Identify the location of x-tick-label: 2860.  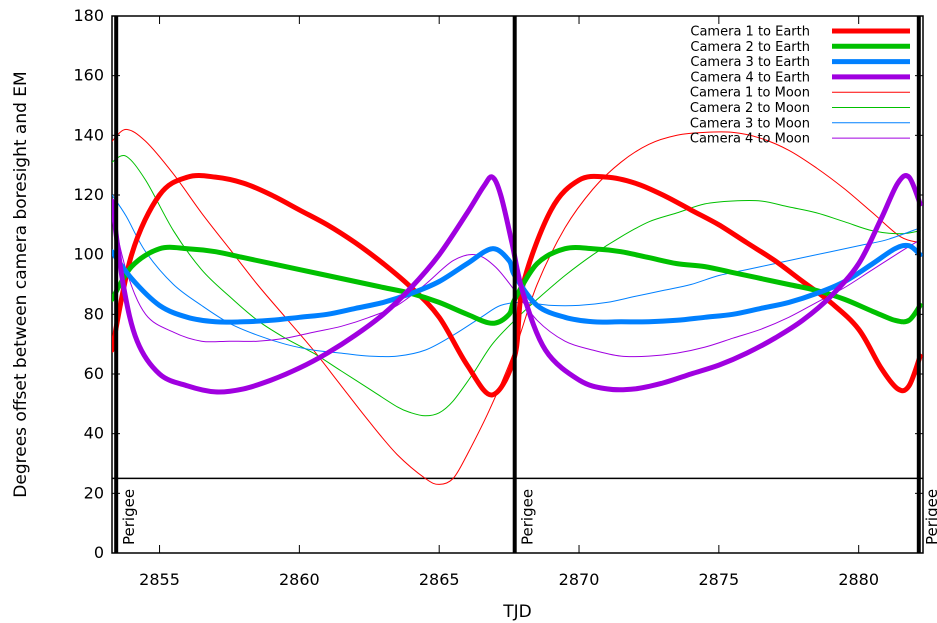
(299, 579).